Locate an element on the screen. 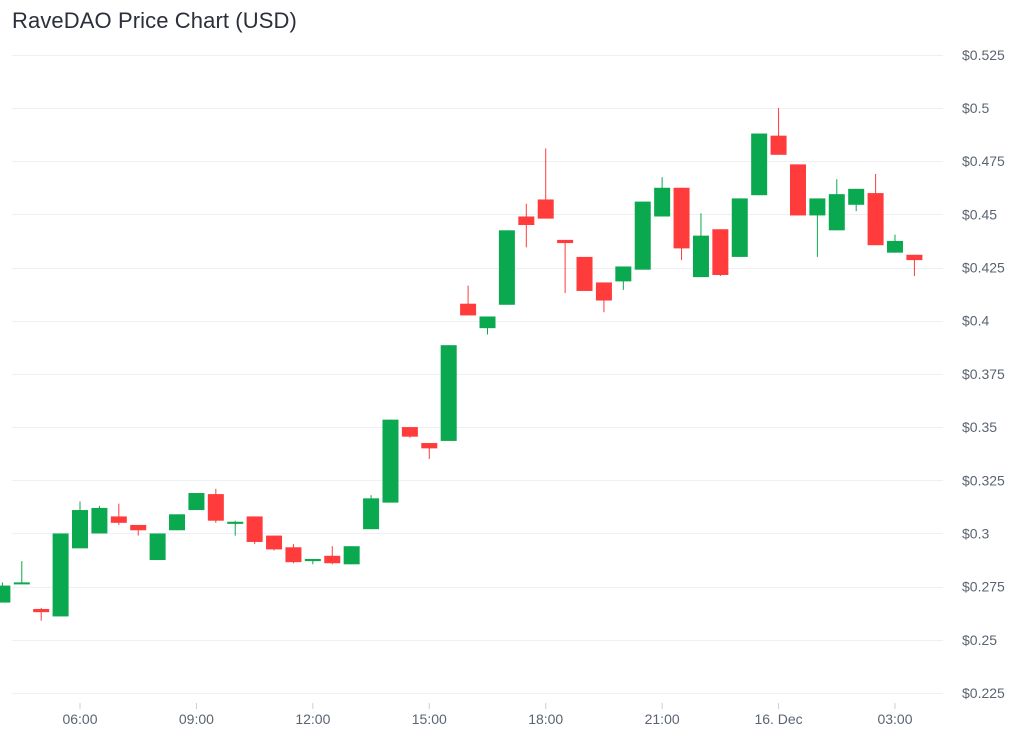 Image resolution: width=1024 pixels, height=747 pixels. y-tick-label: $0.25 is located at coordinates (979, 640).